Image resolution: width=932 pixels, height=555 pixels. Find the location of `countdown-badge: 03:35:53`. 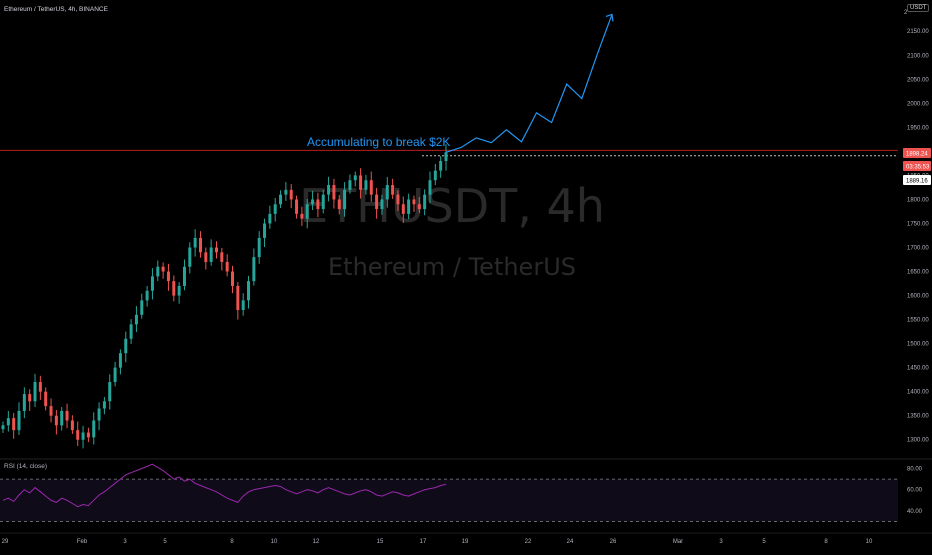

countdown-badge: 03:35:53 is located at coordinates (918, 168).